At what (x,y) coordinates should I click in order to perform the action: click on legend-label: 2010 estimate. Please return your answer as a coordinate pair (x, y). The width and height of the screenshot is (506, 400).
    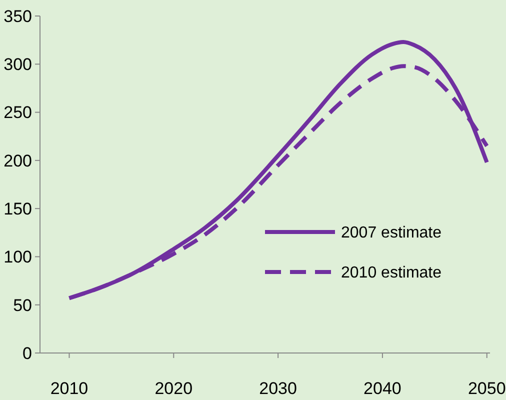
    Looking at the image, I should click on (391, 273).